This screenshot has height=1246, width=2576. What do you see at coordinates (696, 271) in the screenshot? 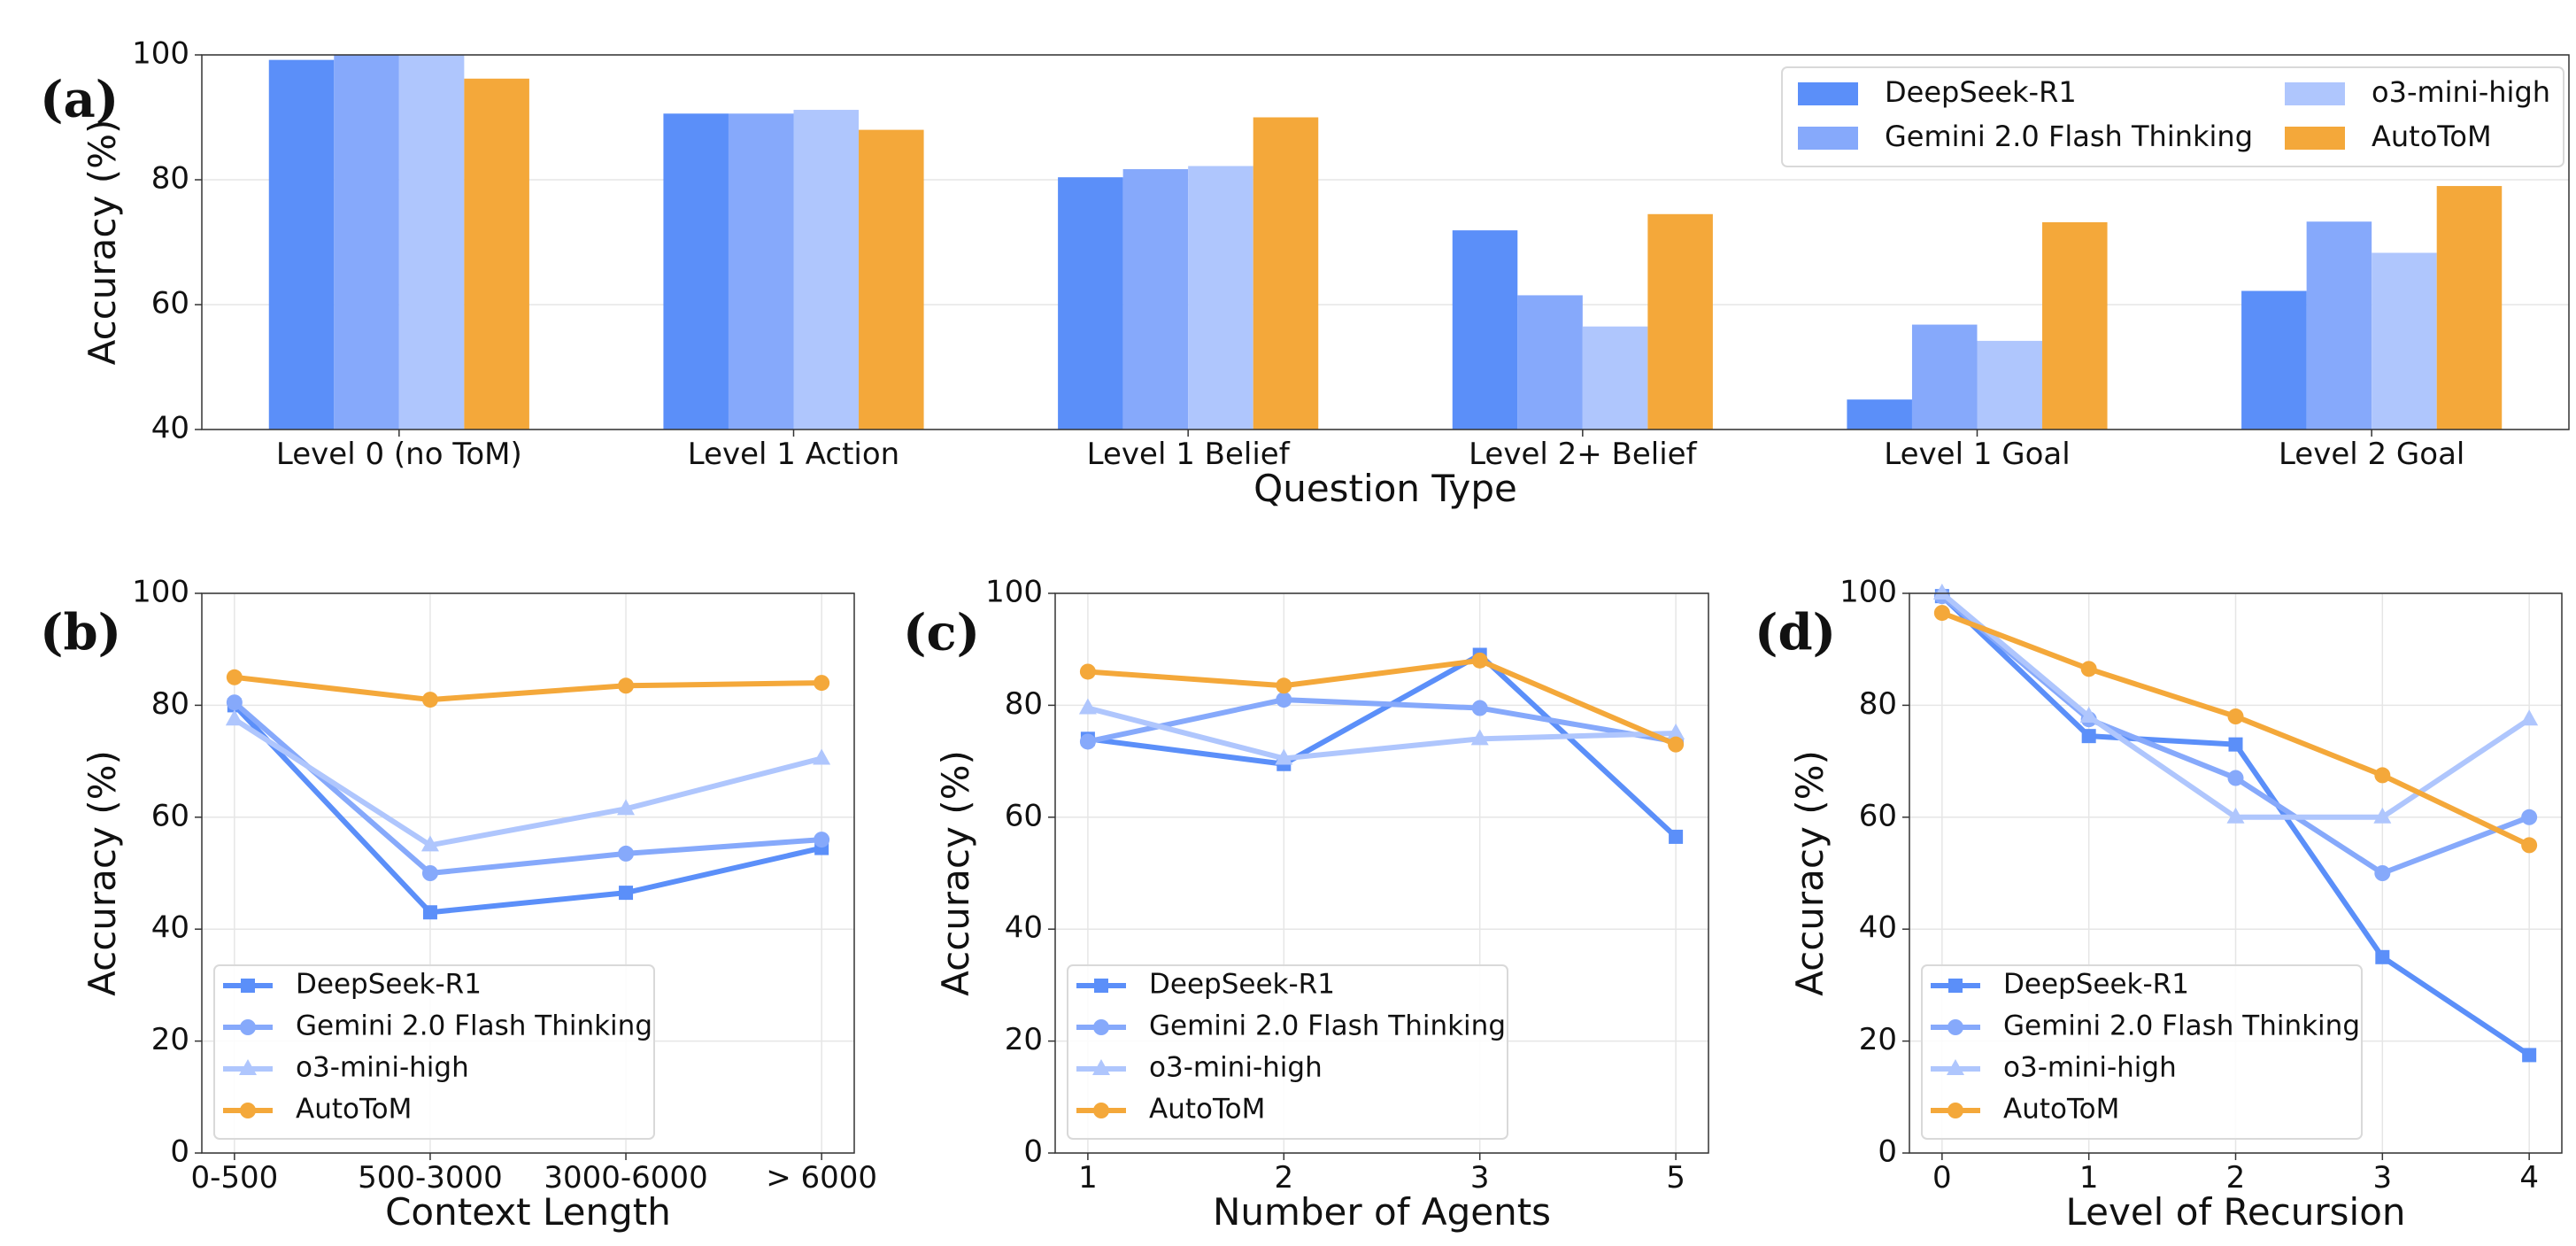
I see `bar-deepseek-r1-level-1-action` at bounding box center [696, 271].